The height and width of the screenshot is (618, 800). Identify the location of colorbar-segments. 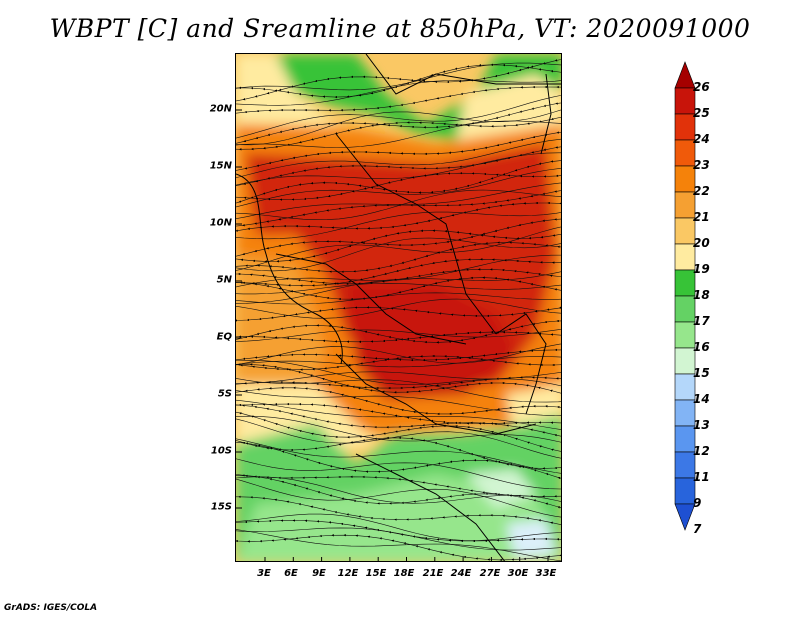
(685, 296).